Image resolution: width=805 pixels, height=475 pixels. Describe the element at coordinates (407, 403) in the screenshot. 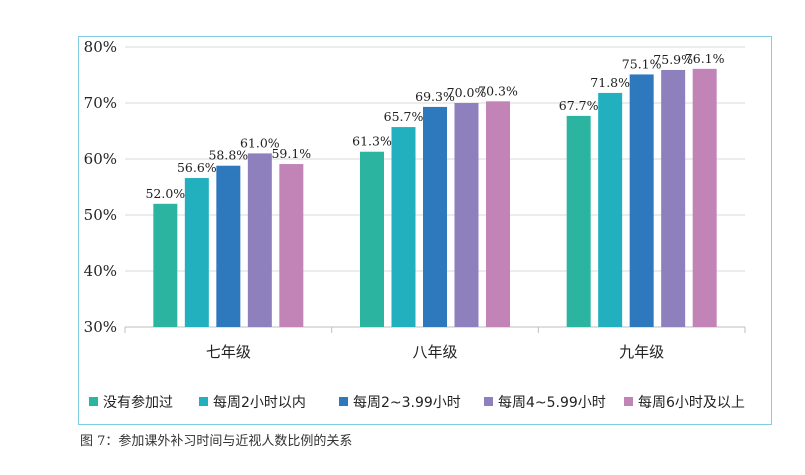

I see `legend-label: 每周2~3.99小时` at that location.